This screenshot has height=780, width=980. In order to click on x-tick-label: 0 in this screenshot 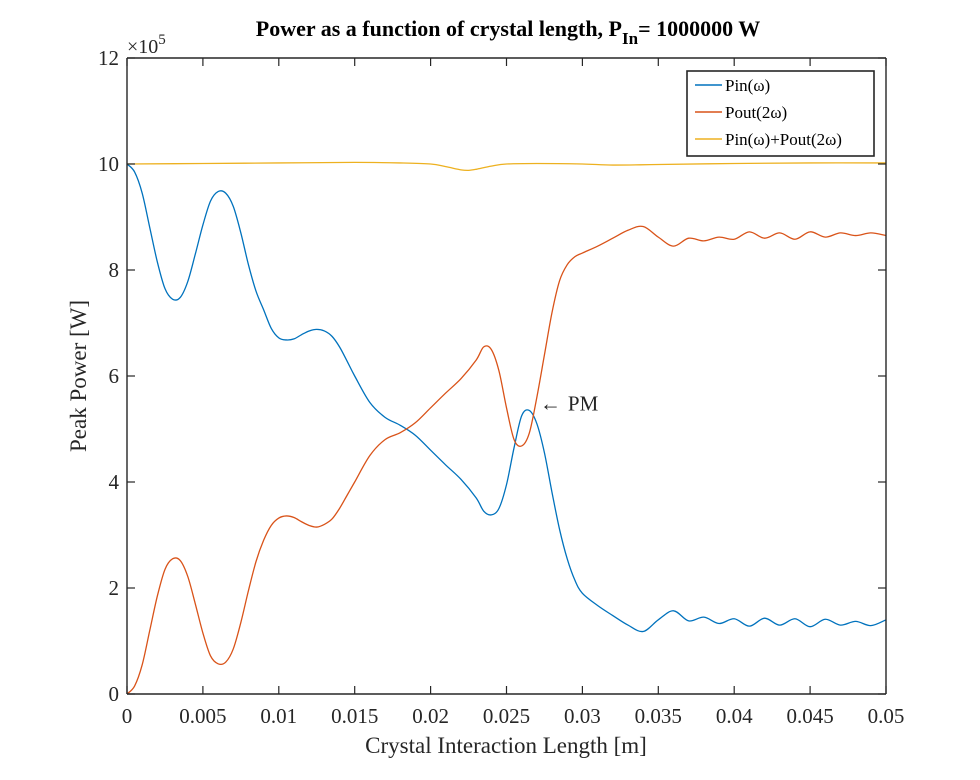, I will do `click(127, 716)`.